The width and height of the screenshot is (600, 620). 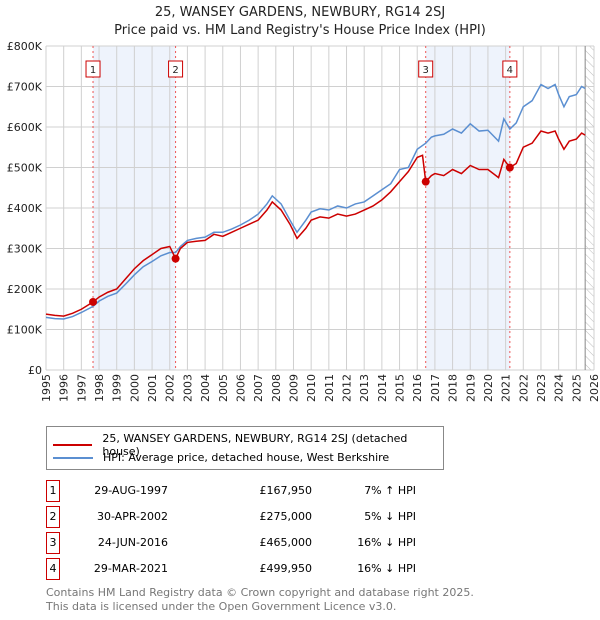 I want to click on x-tick-label: 2023, so click(x=541, y=388).